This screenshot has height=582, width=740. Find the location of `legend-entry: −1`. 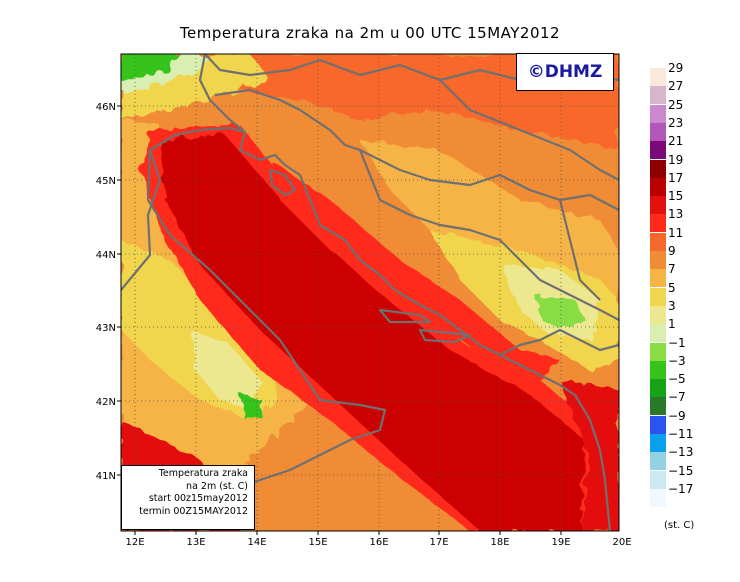

legend-entry: −1 is located at coordinates (678, 349).